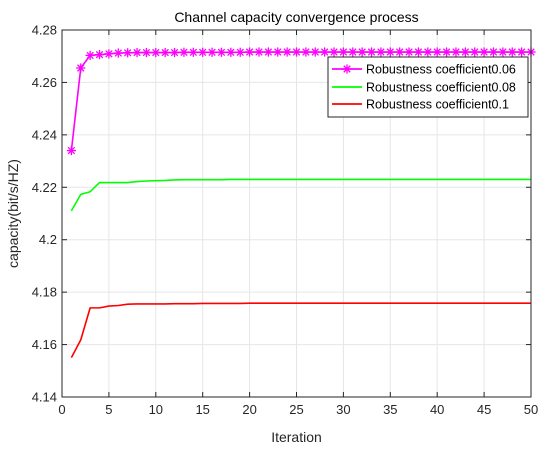 The height and width of the screenshot is (450, 550). What do you see at coordinates (531, 409) in the screenshot?
I see `x-tick-label: 50` at bounding box center [531, 409].